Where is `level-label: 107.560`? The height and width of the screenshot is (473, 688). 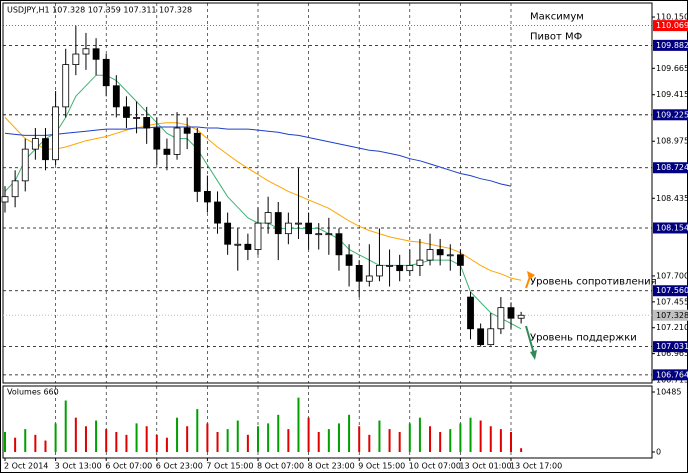
level-label: 107.560 is located at coordinates (672, 290).